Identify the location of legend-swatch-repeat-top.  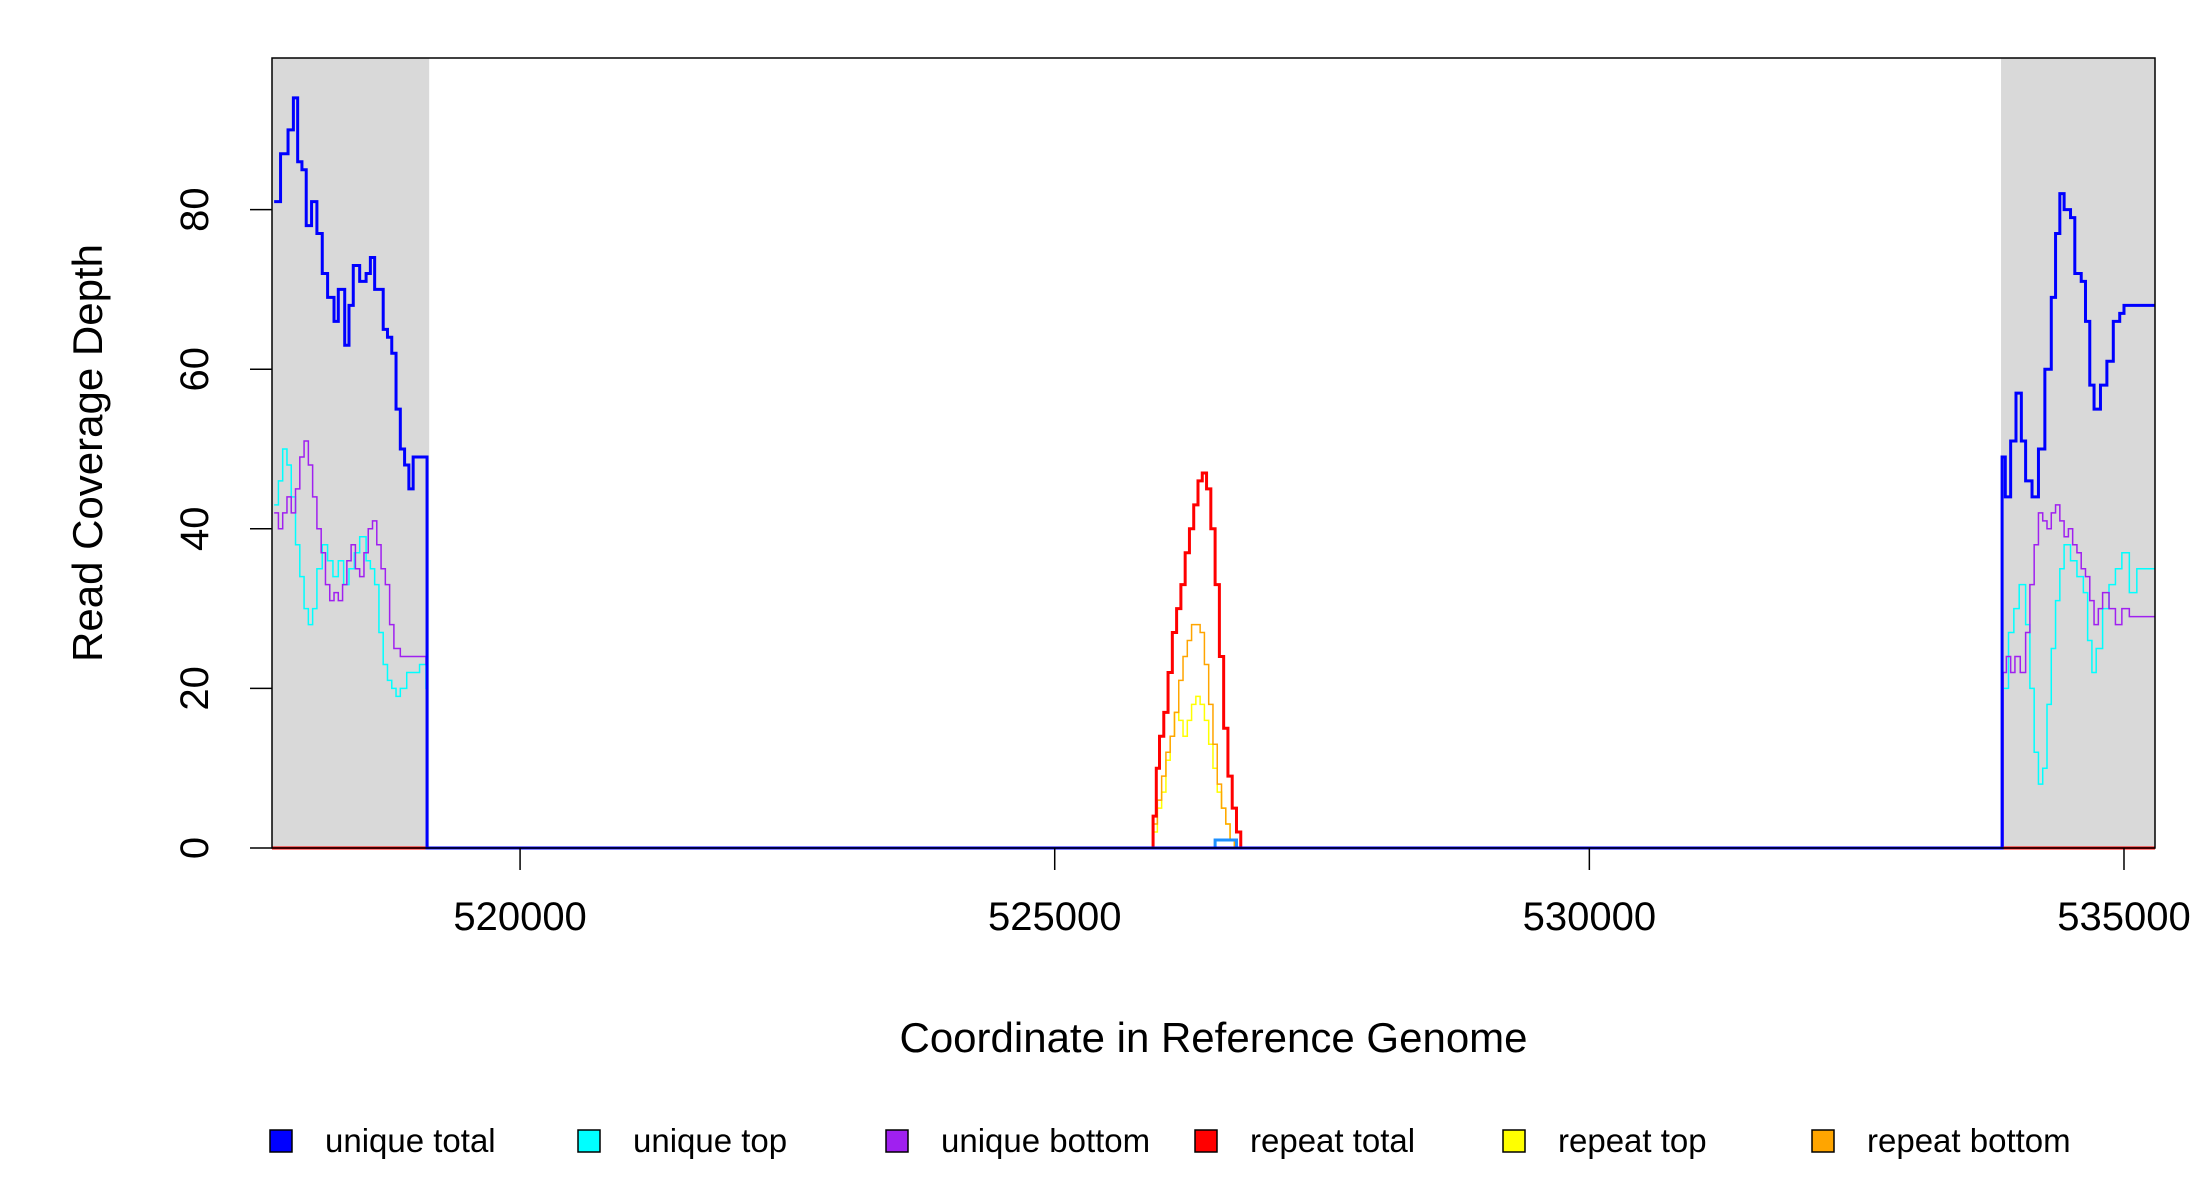
(1514, 1141).